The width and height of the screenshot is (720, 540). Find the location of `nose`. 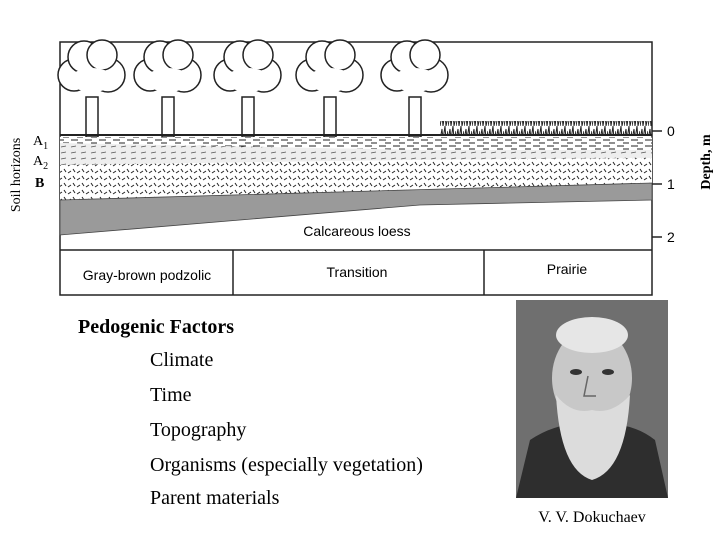

nose is located at coordinates (589, 386).